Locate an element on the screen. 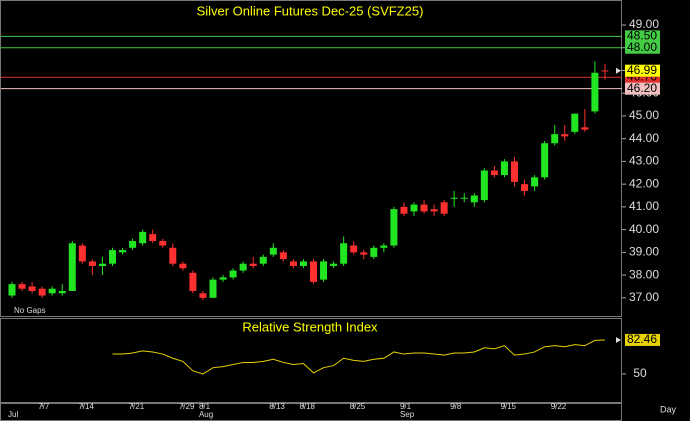  y-tick-label: 42.00 is located at coordinates (644, 183).